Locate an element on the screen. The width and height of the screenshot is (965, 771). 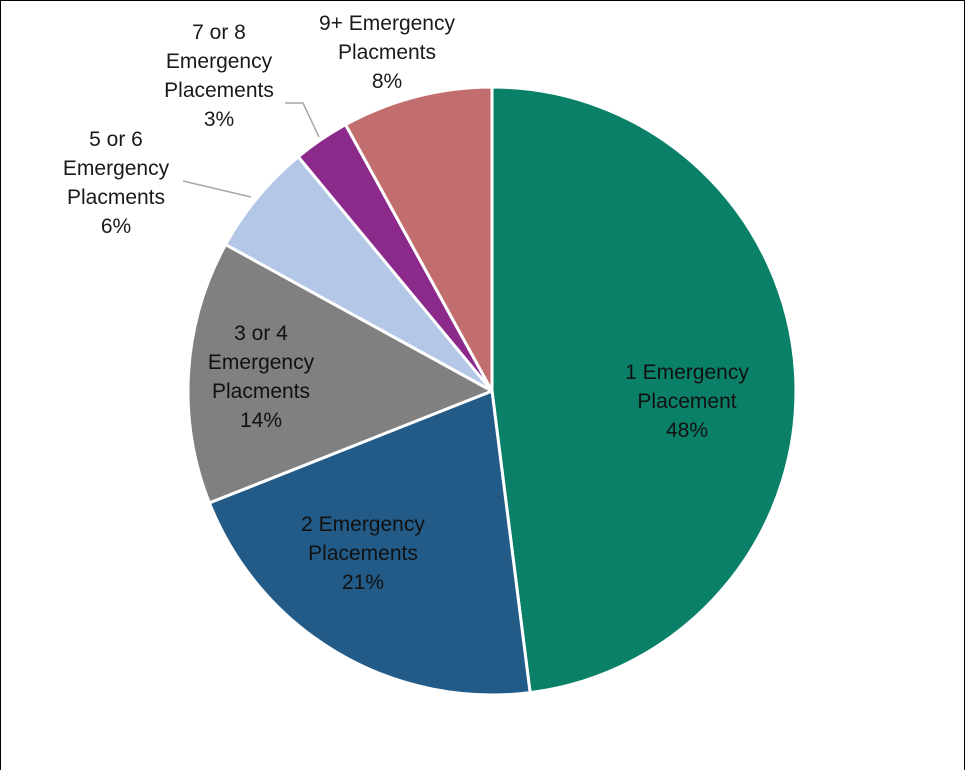
slice-label-5: 7 or 8 Emergency Placements 3% is located at coordinates (219, 76).